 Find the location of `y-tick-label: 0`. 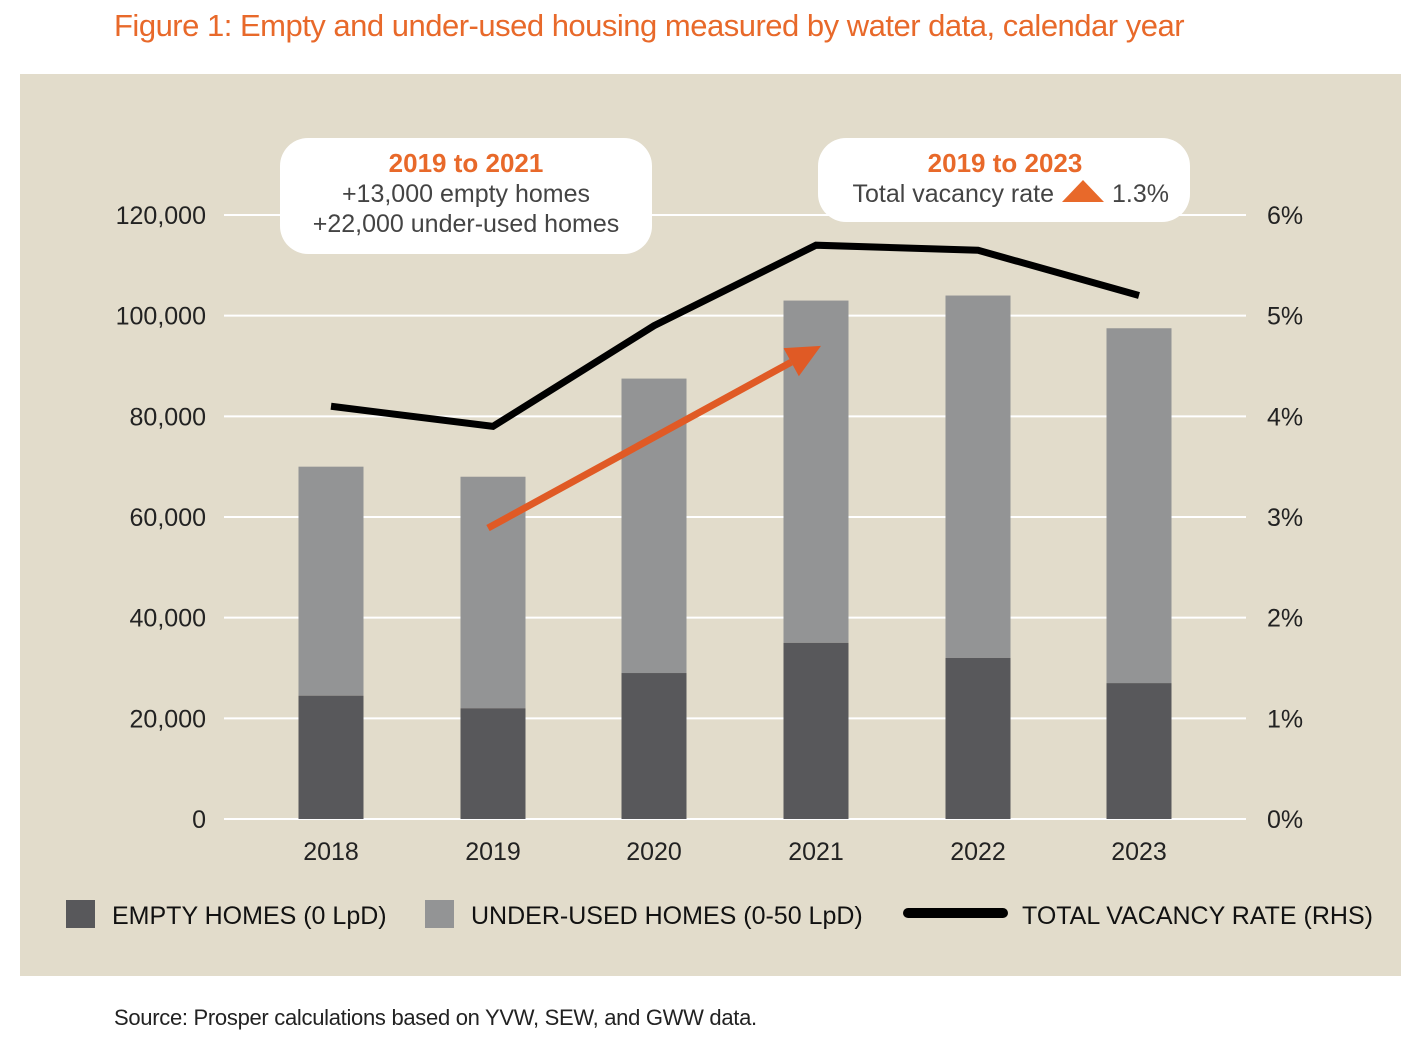

y-tick-label: 0 is located at coordinates (199, 820).